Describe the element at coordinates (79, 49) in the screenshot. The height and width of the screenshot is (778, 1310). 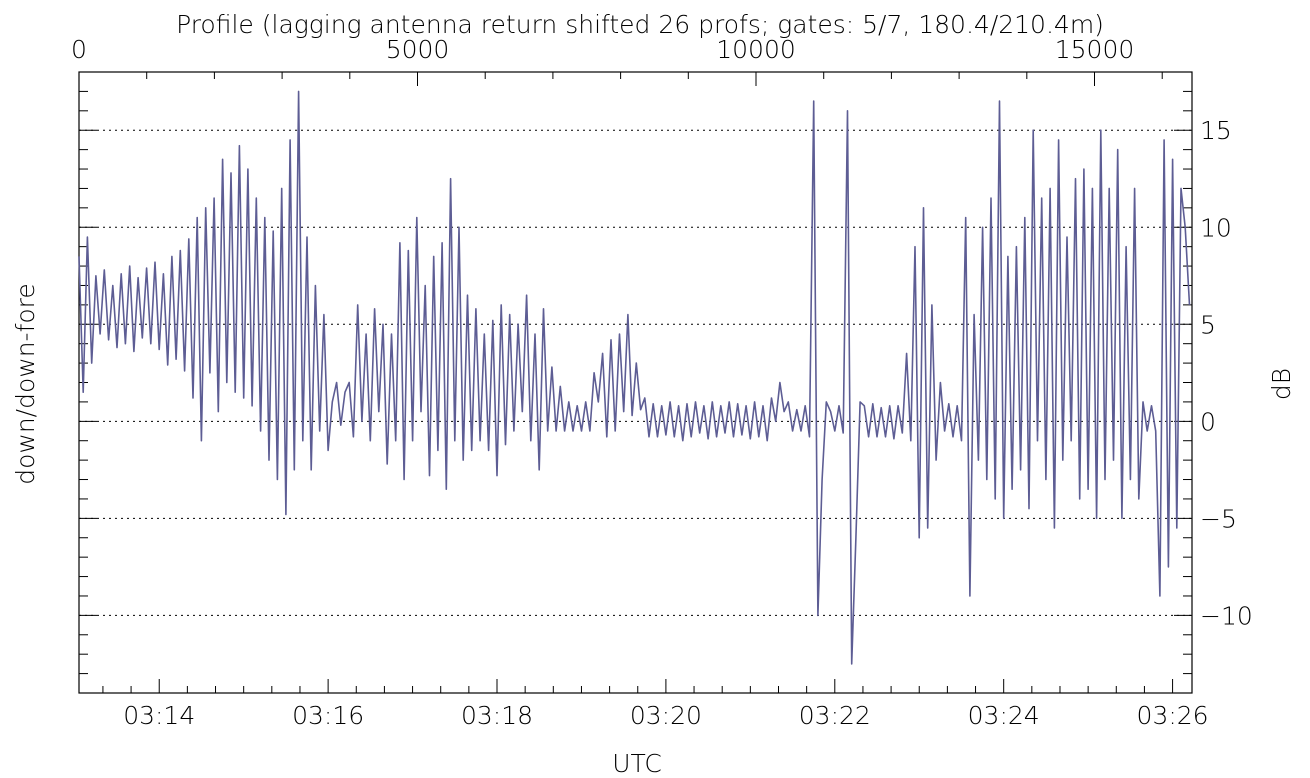
I see `top-tick-label: 0` at that location.